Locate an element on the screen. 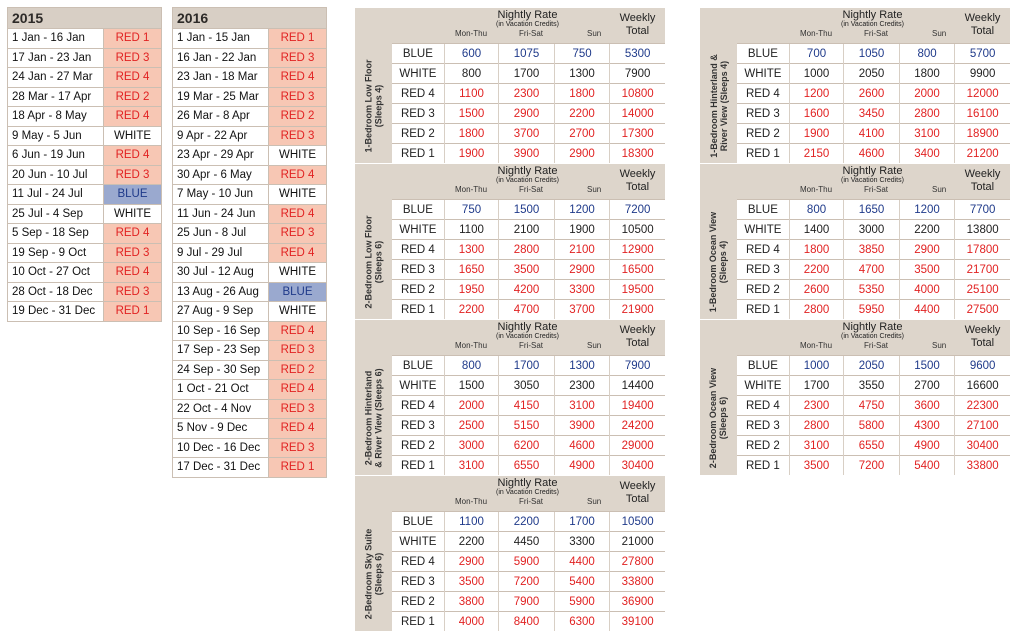  rate-fri-sat: 1700 is located at coordinates (526, 365).